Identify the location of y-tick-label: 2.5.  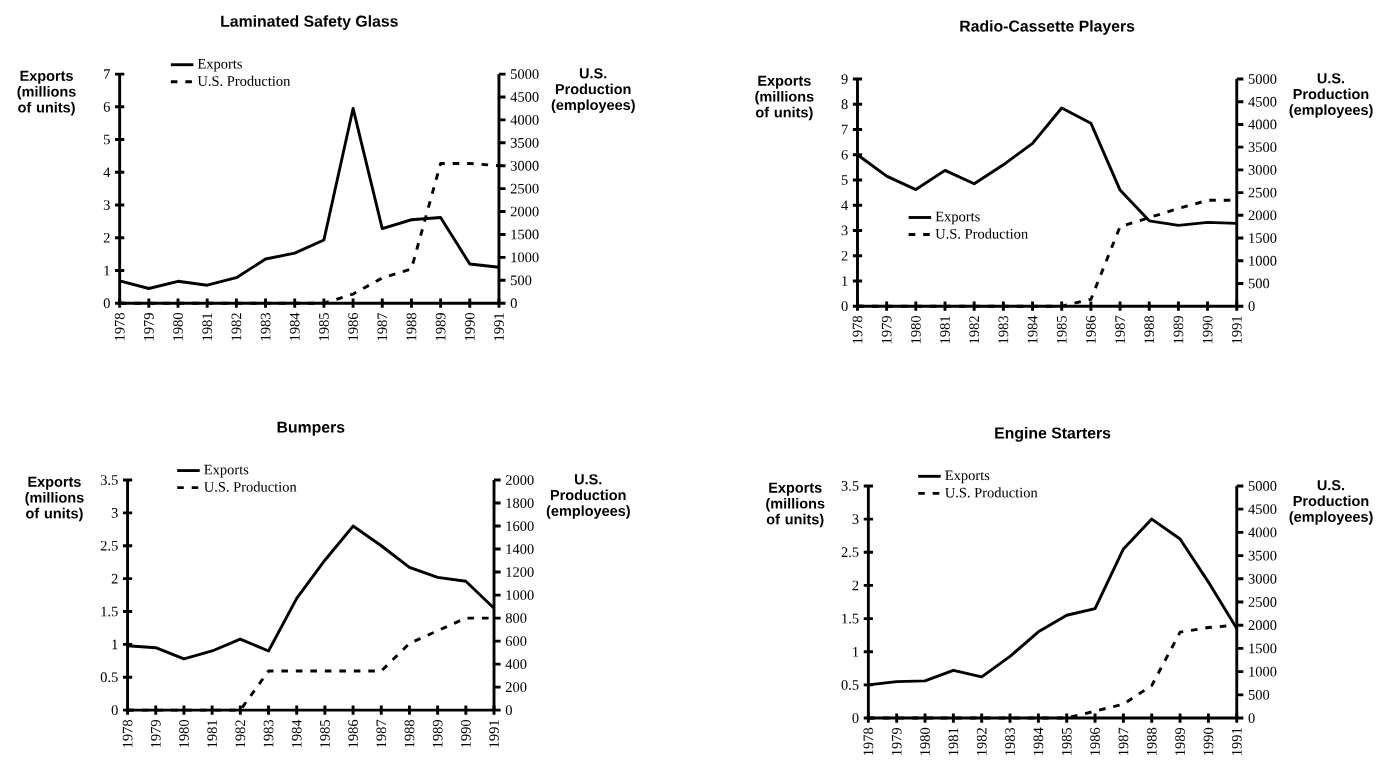
(850, 552).